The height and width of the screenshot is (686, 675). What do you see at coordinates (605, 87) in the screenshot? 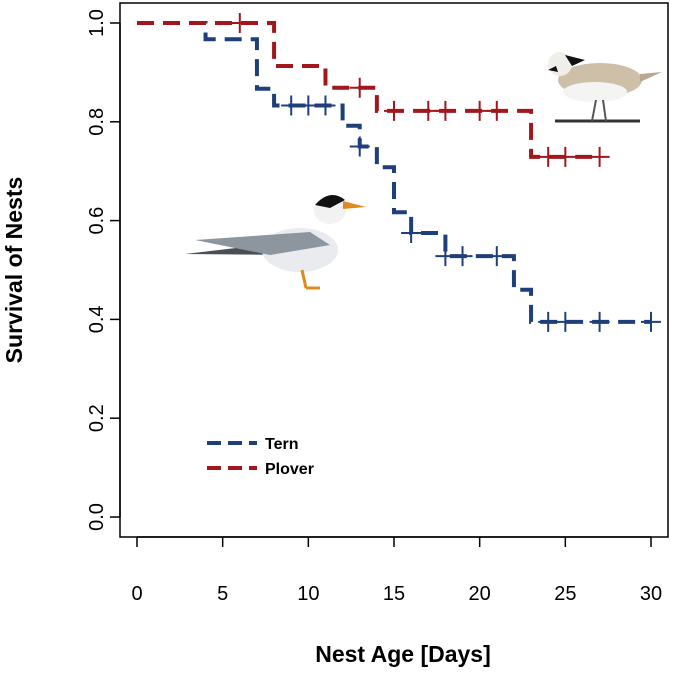
I see `plover-illustration` at bounding box center [605, 87].